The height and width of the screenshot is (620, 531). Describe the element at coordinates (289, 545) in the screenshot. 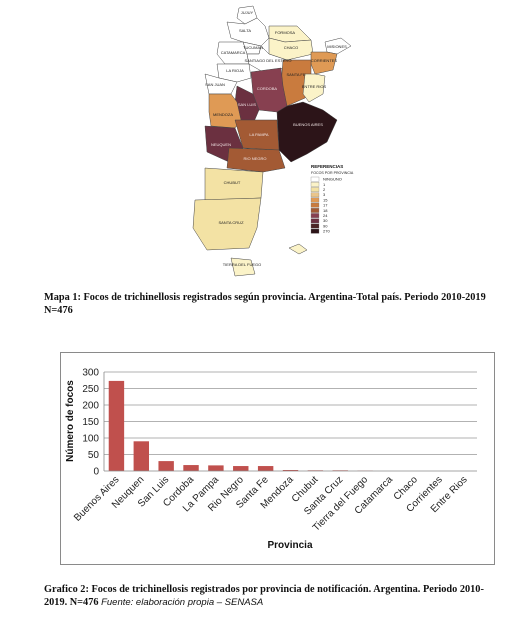

I see `x-axis-title: Provincia` at that location.